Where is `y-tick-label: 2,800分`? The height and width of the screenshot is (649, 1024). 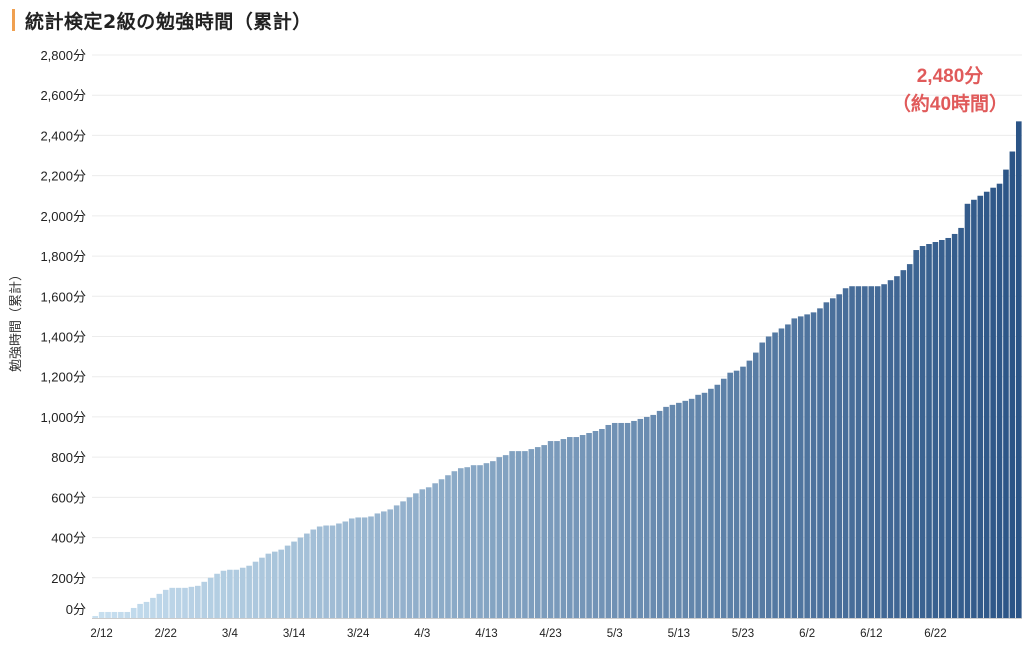
y-tick-label: 2,800分 is located at coordinates (63, 55).